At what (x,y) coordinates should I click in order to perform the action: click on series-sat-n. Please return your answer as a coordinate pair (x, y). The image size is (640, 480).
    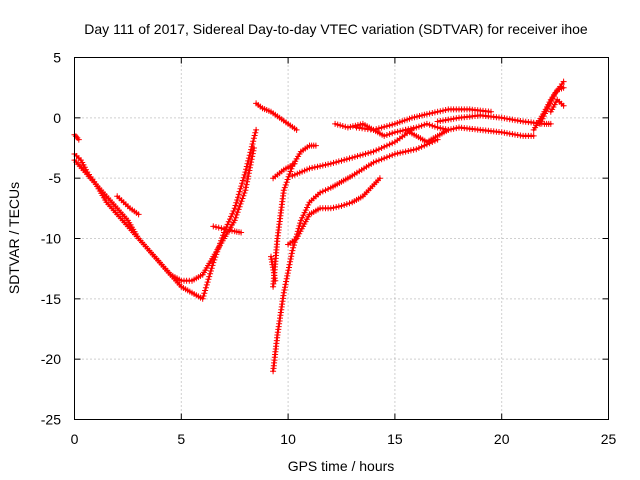
    Looking at the image, I should click on (423, 119).